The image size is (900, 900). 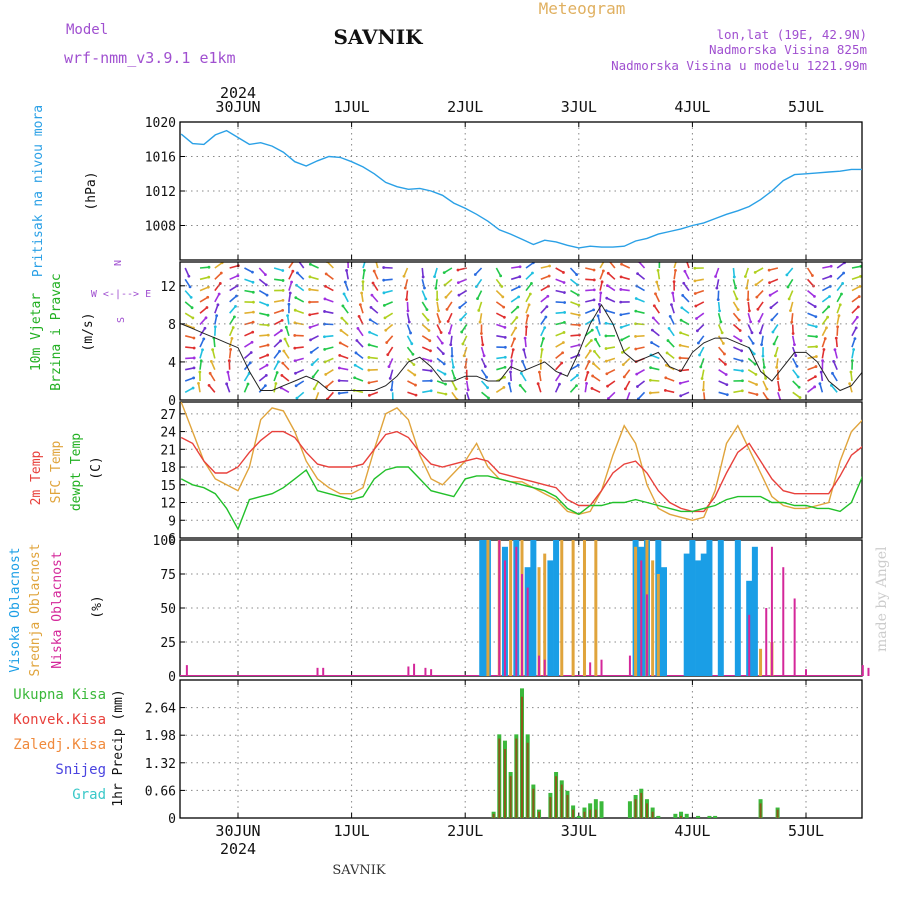 I want to click on y-tick-label: 18, so click(x=168, y=468).